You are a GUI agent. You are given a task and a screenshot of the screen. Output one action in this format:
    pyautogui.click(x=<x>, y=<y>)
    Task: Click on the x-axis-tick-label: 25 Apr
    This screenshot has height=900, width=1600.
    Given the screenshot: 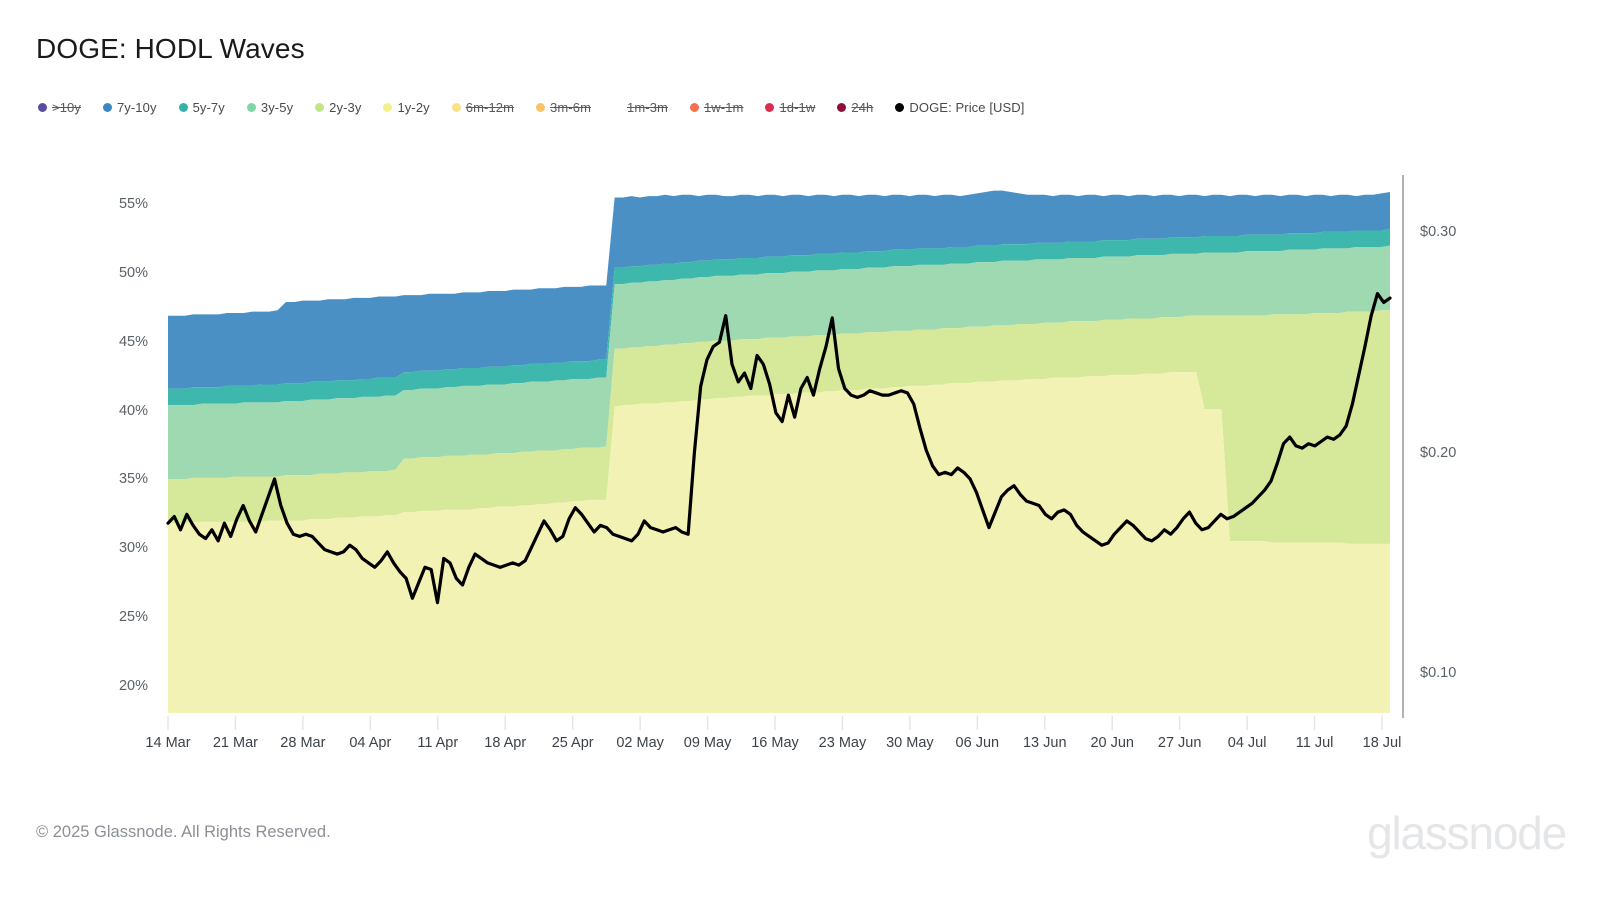 What is the action you would take?
    pyautogui.click(x=572, y=743)
    